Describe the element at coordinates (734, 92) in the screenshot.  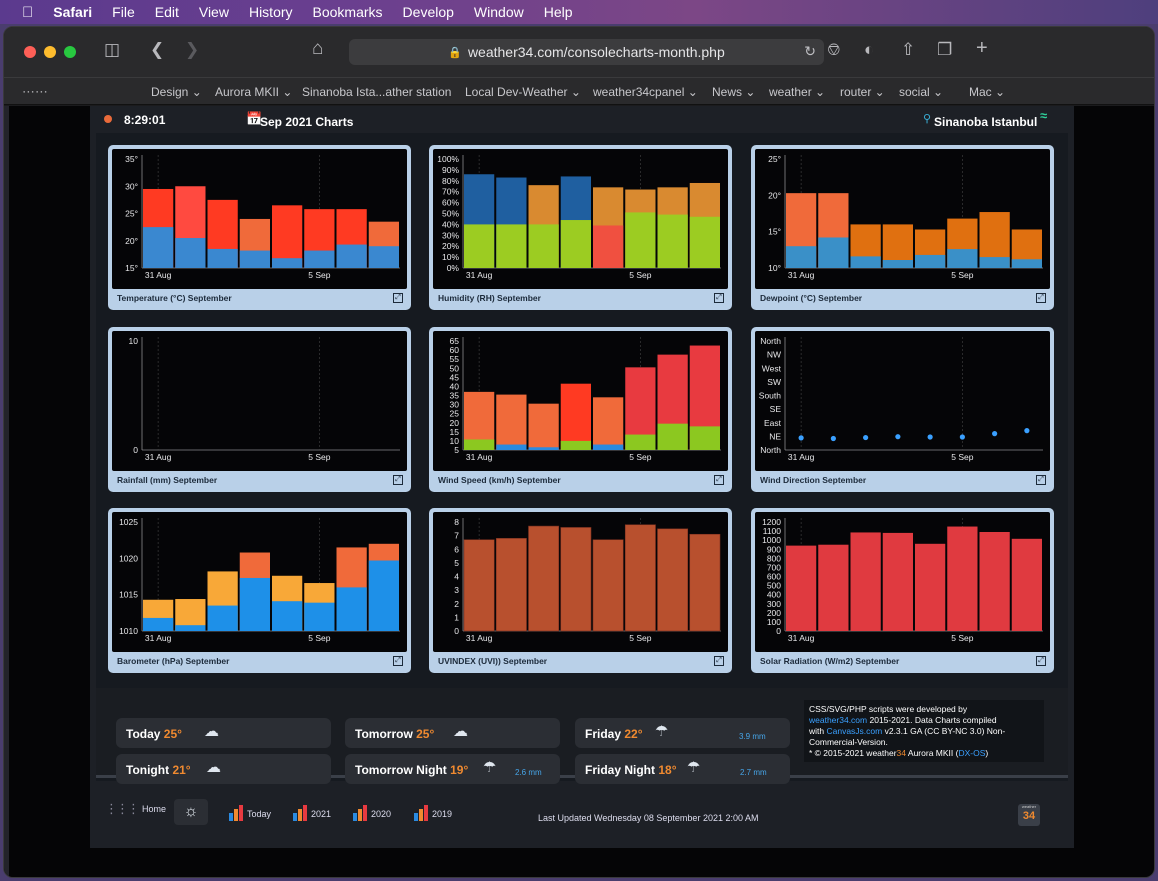
I see `fav-news: News ⌄` at that location.